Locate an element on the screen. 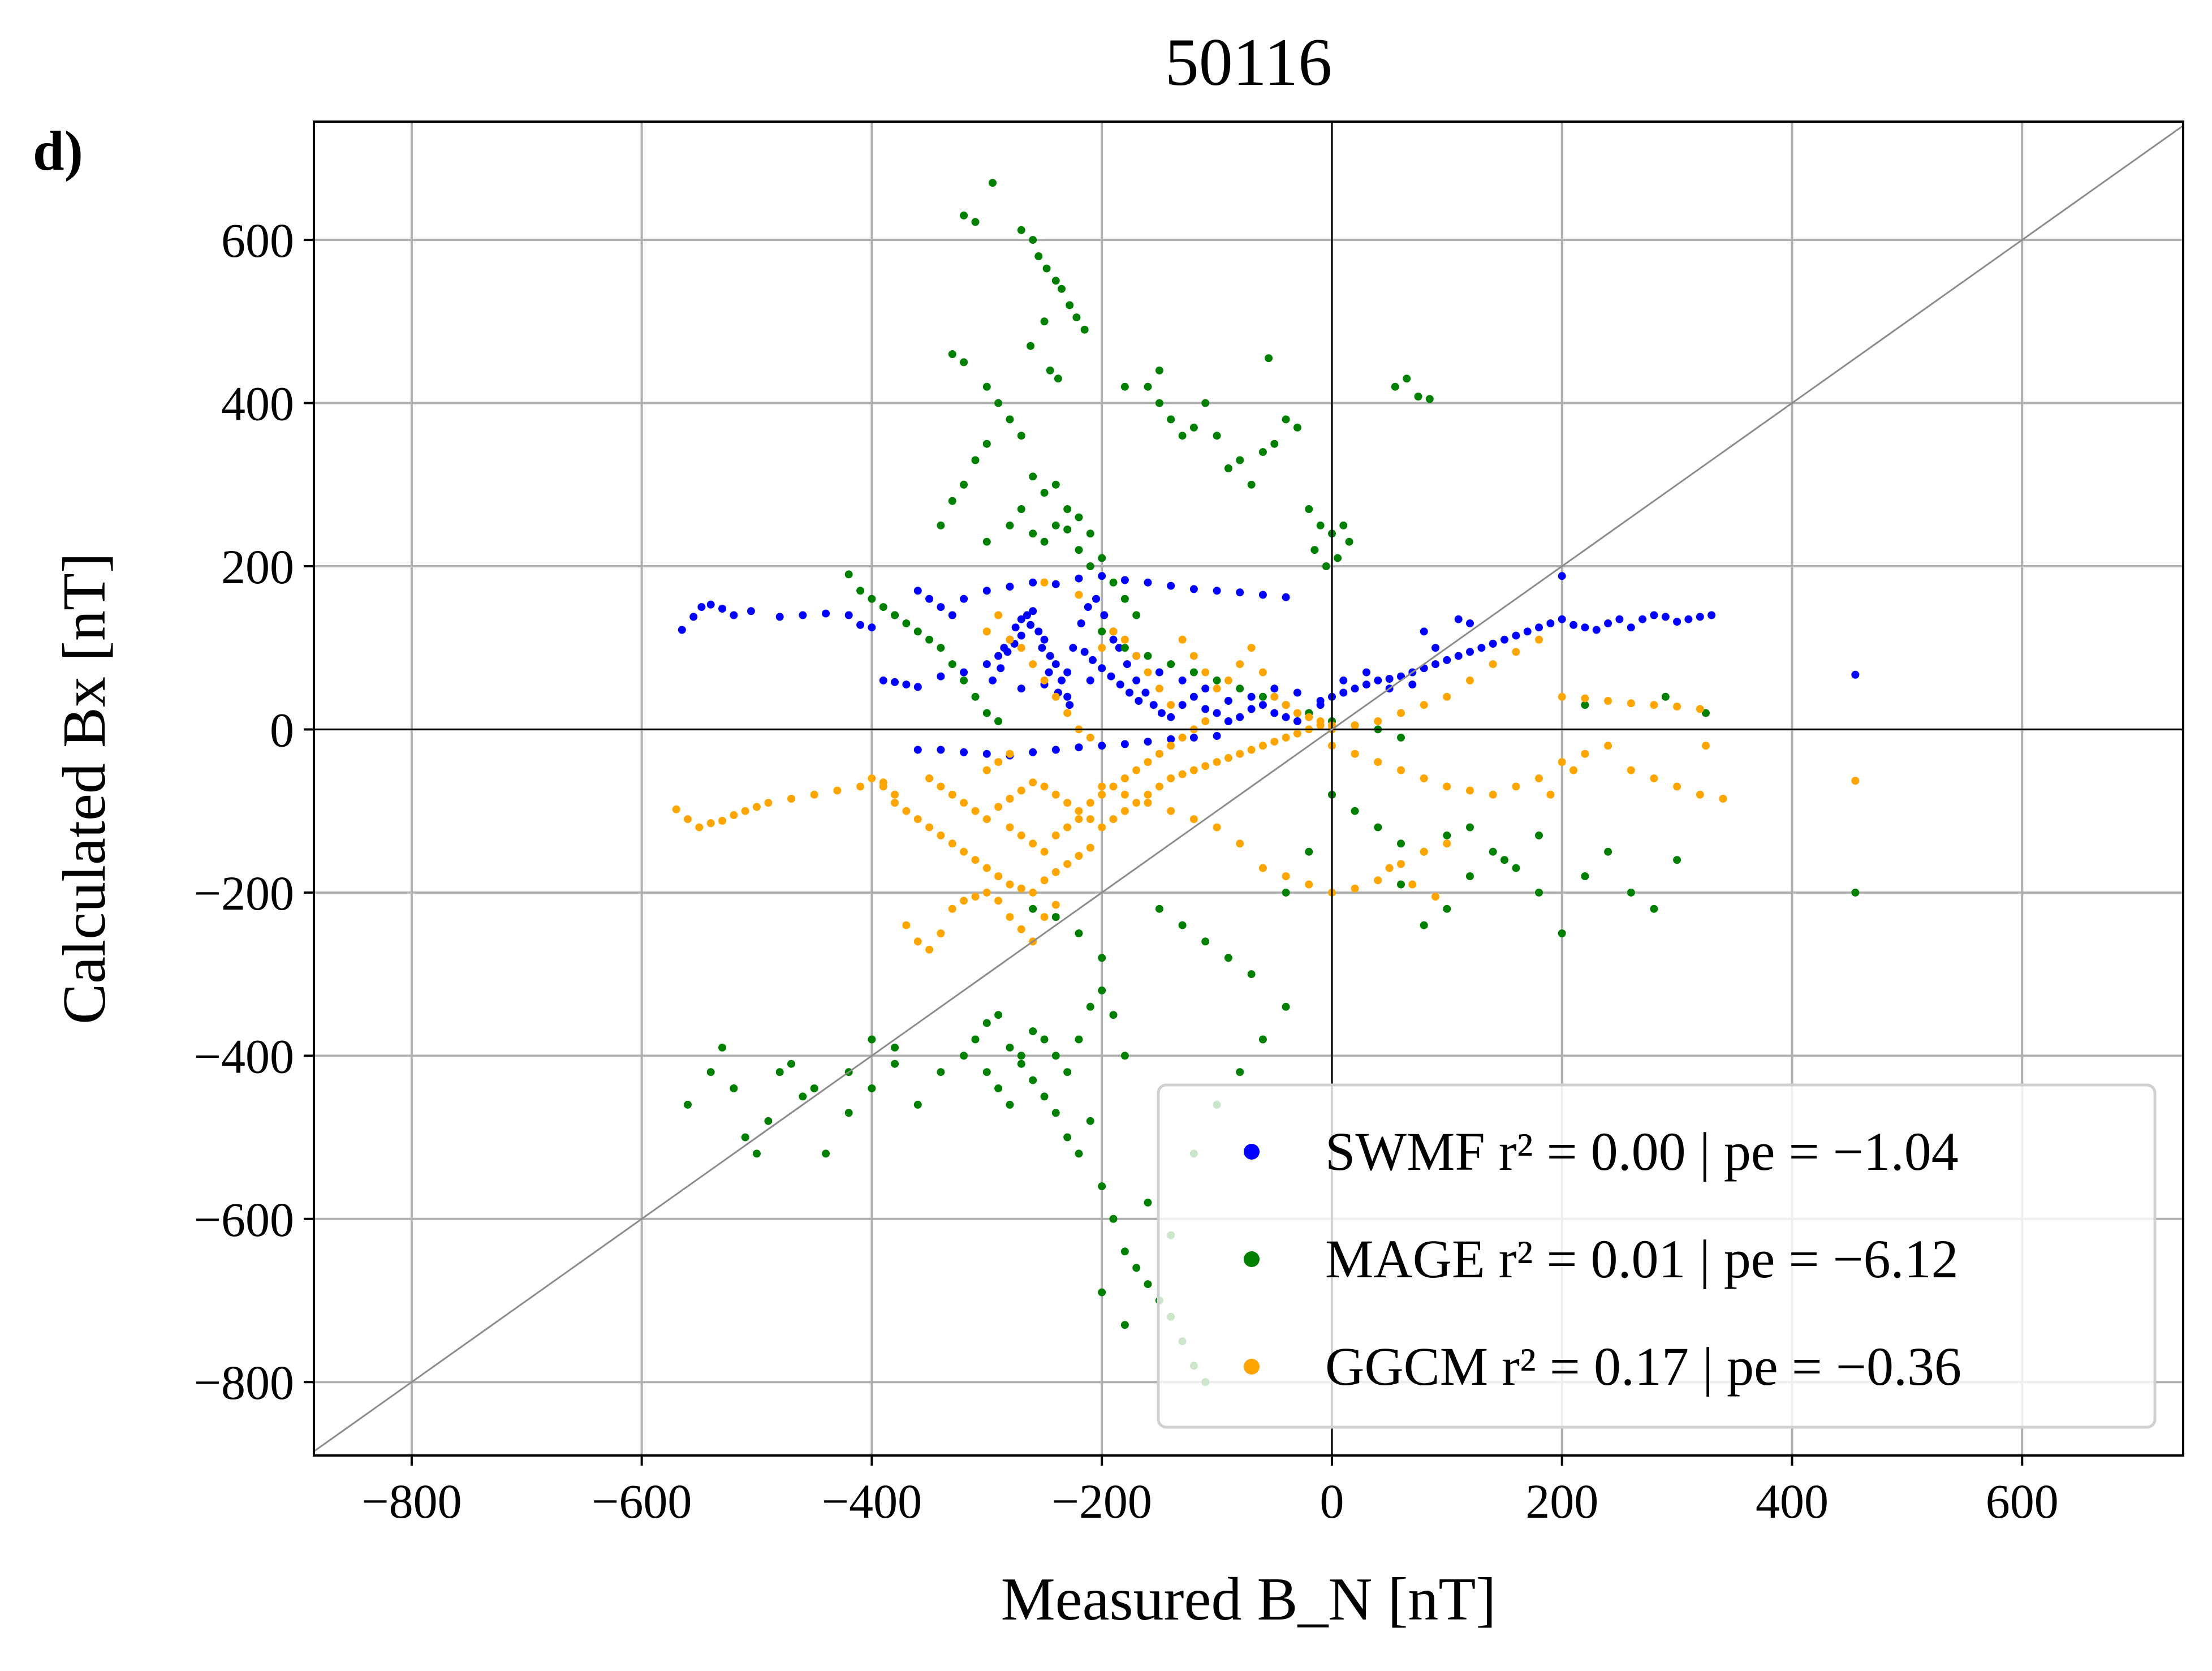 The image size is (2212, 1671). legend-marker-ggcm is located at coordinates (1252, 1367).